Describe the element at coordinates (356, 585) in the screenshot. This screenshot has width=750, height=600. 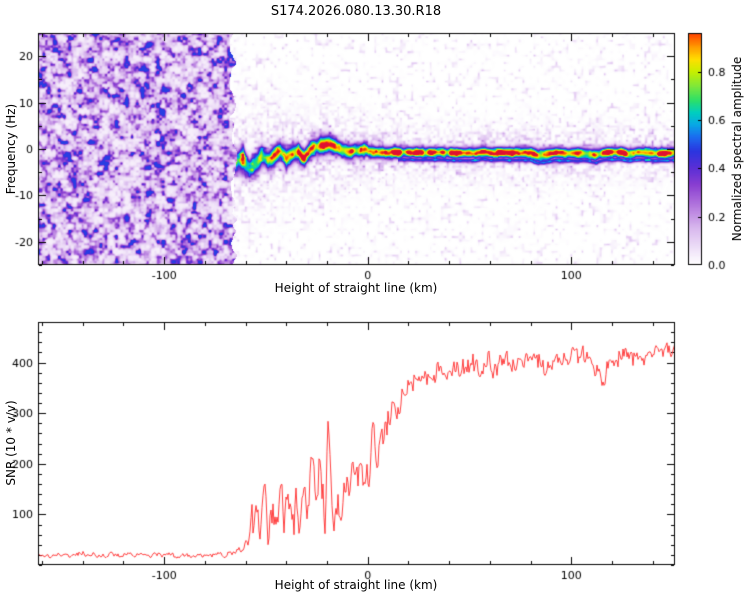
I see `bottom-xaxis-label: Height of straight line (km)` at that location.